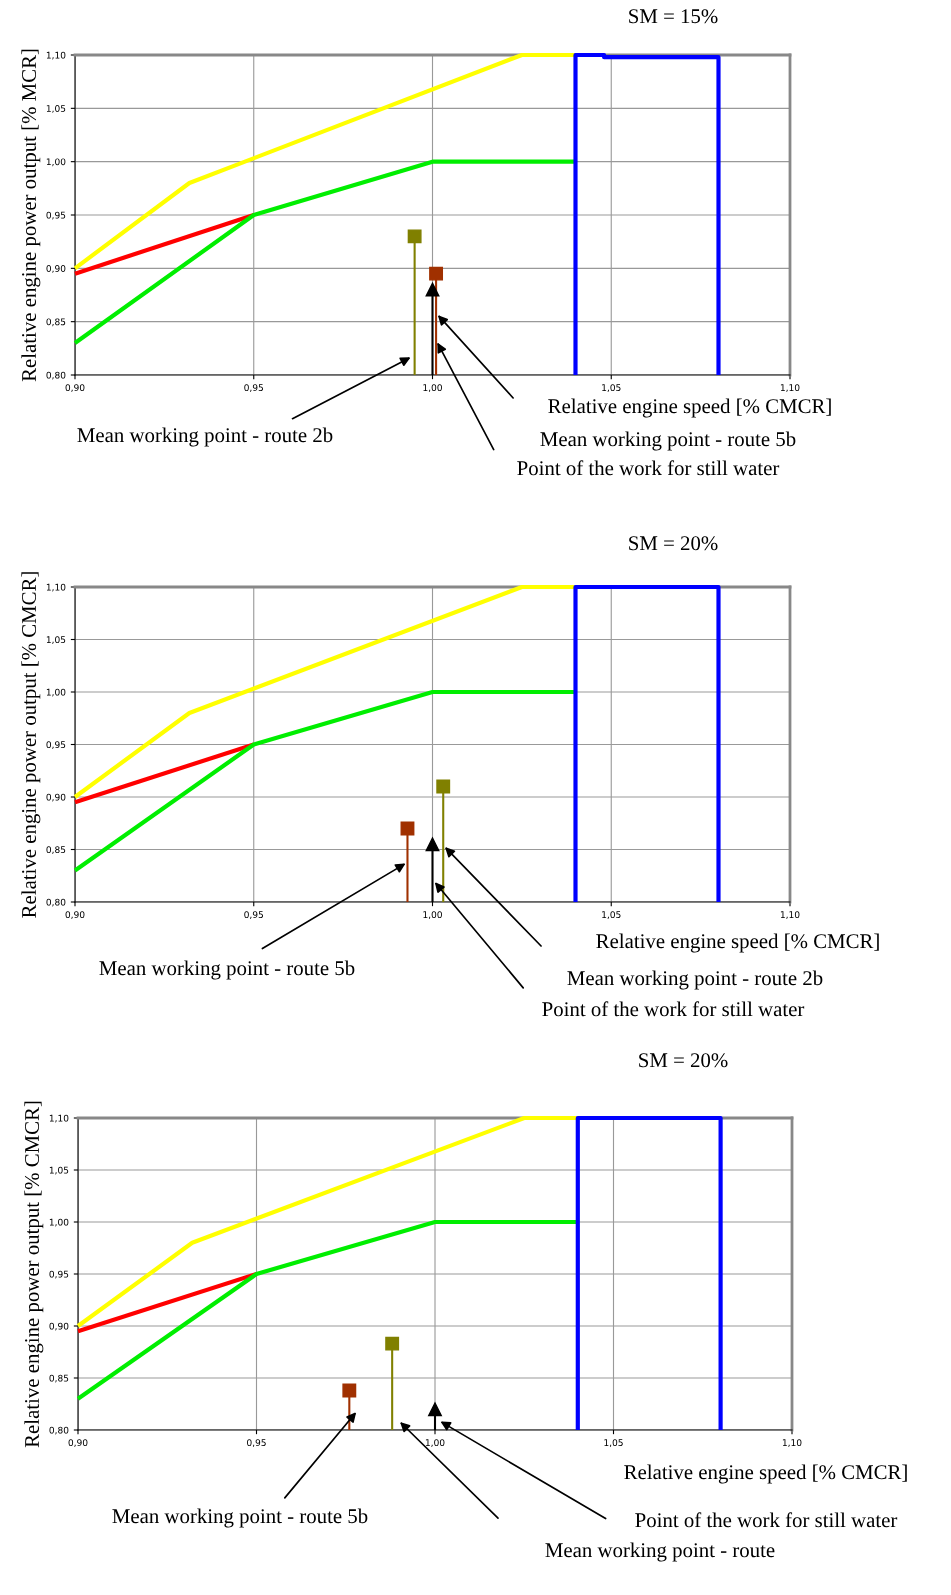  Describe the element at coordinates (660, 1552) in the screenshot. I see `text: Mean working point - route` at that location.